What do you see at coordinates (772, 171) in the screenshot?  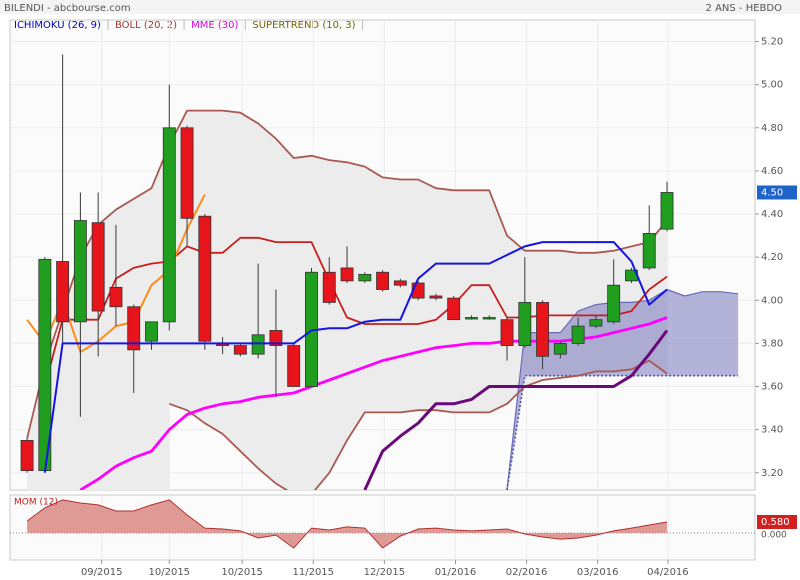 I see `y-tick-label: 4.60` at bounding box center [772, 171].